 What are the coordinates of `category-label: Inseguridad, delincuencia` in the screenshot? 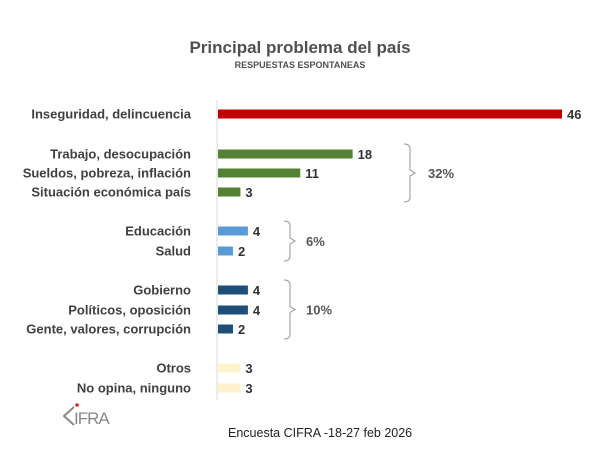 It's located at (111, 114).